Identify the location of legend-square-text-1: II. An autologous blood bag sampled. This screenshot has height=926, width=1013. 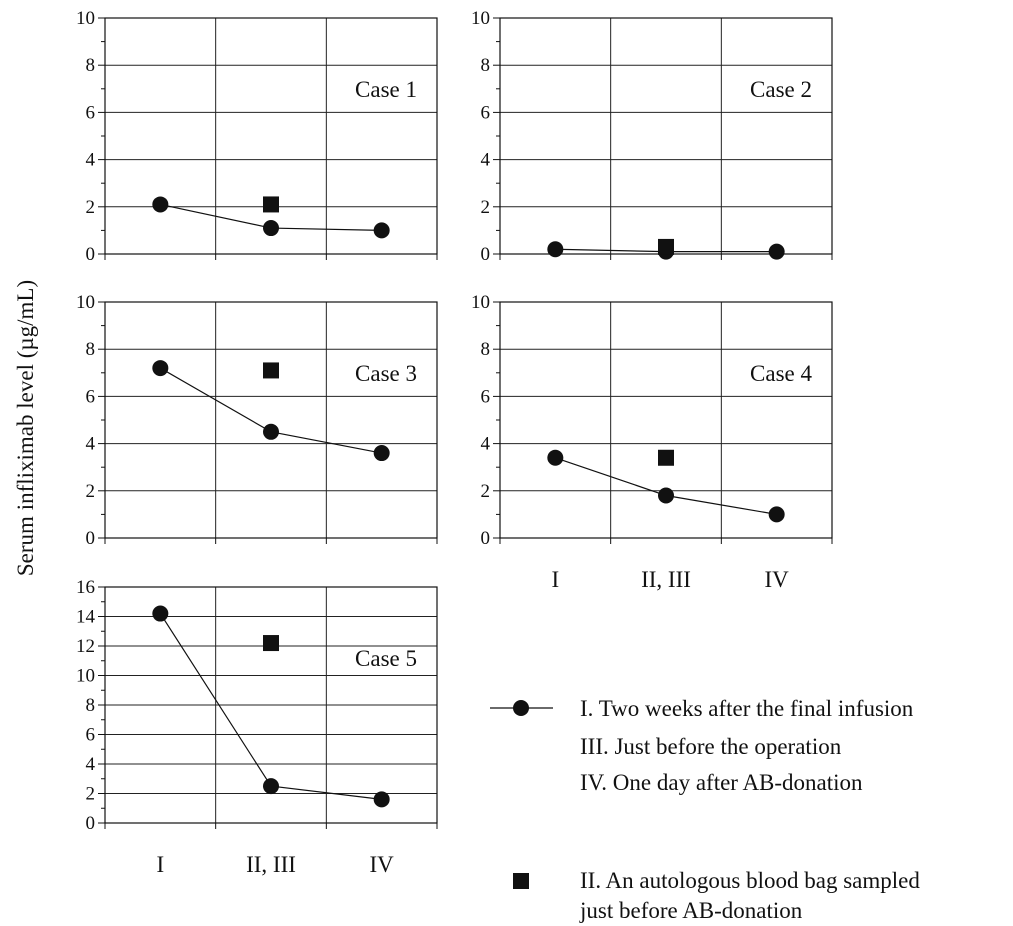
(750, 880).